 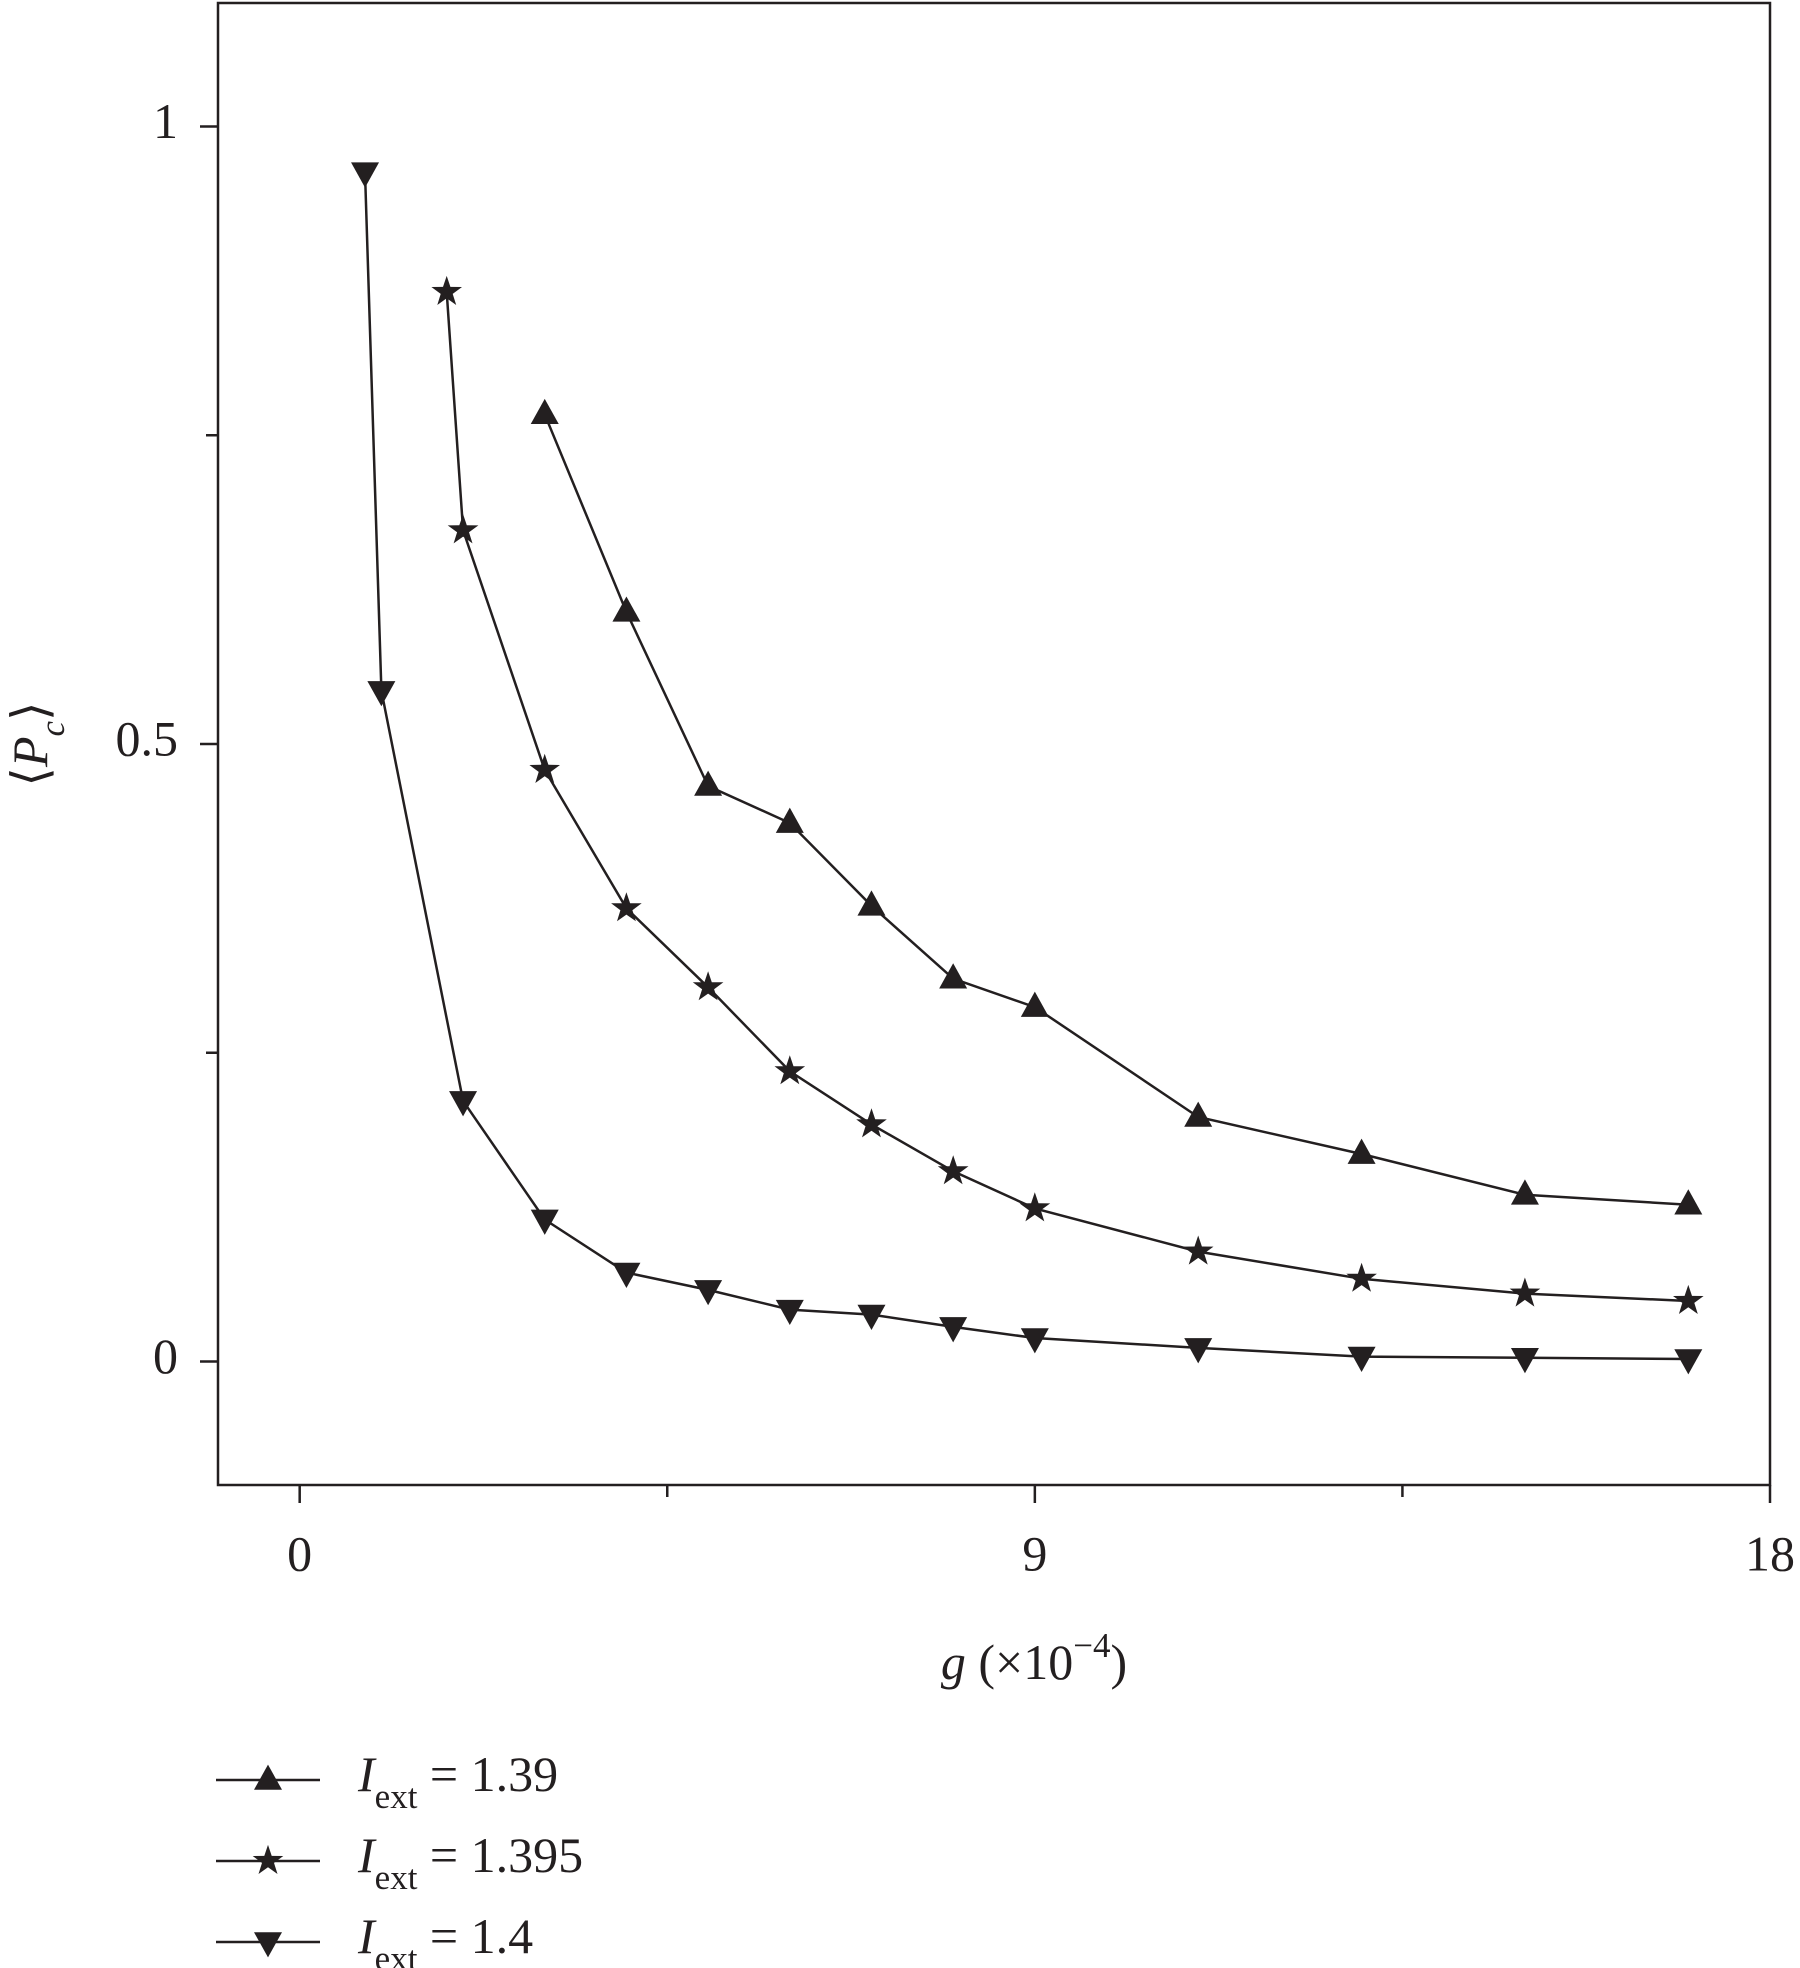 What do you see at coordinates (1034, 1553) in the screenshot?
I see `x-tick-label: 9` at bounding box center [1034, 1553].